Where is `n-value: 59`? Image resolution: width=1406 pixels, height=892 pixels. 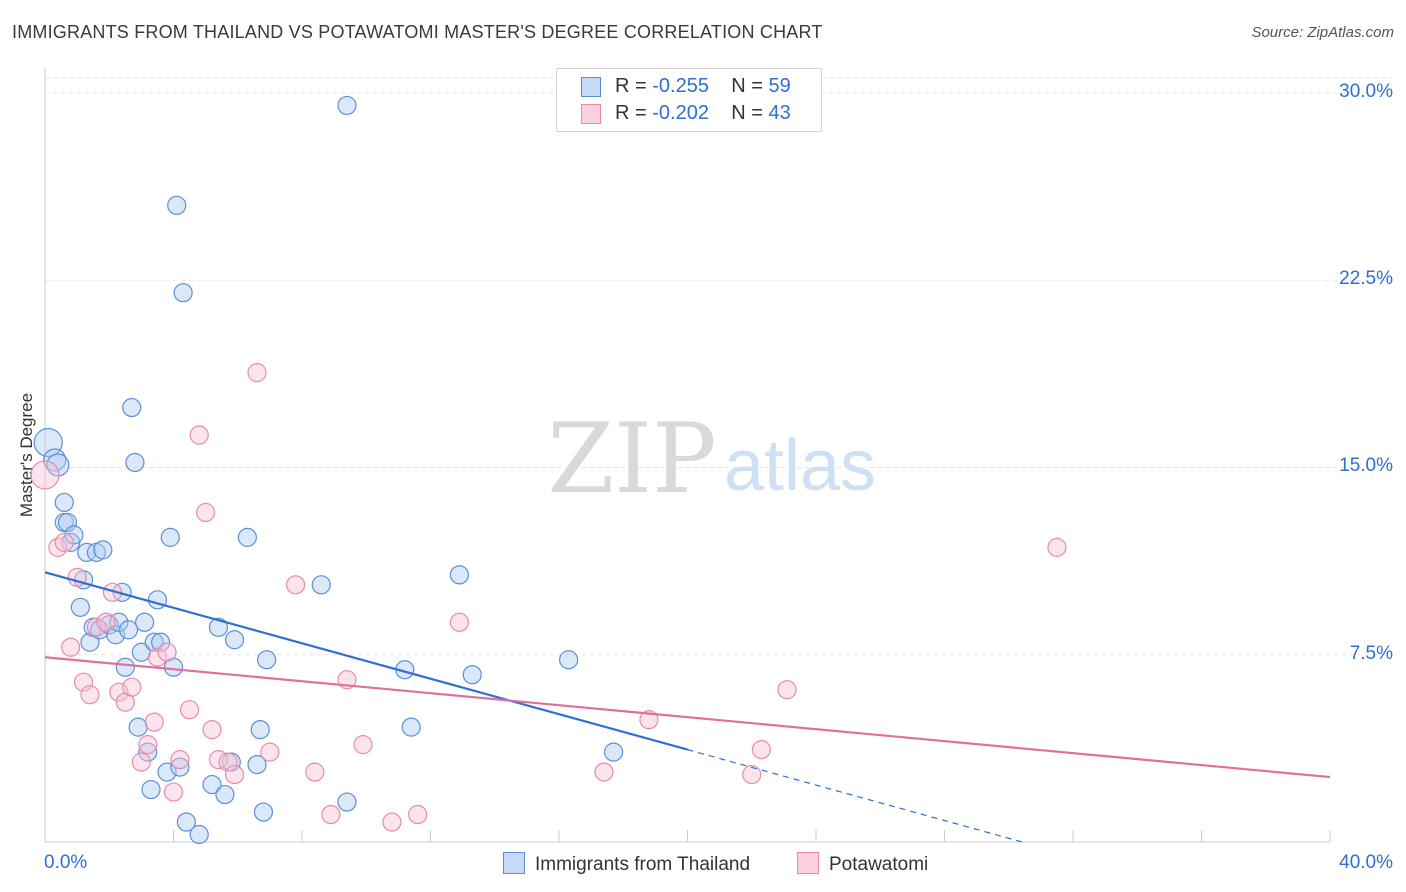
n-value: 59 is located at coordinates (779, 86).